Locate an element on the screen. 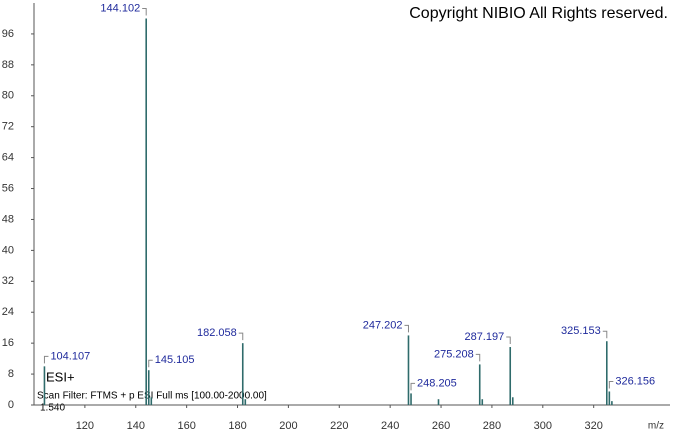  ionization: ESI+ is located at coordinates (60, 376).